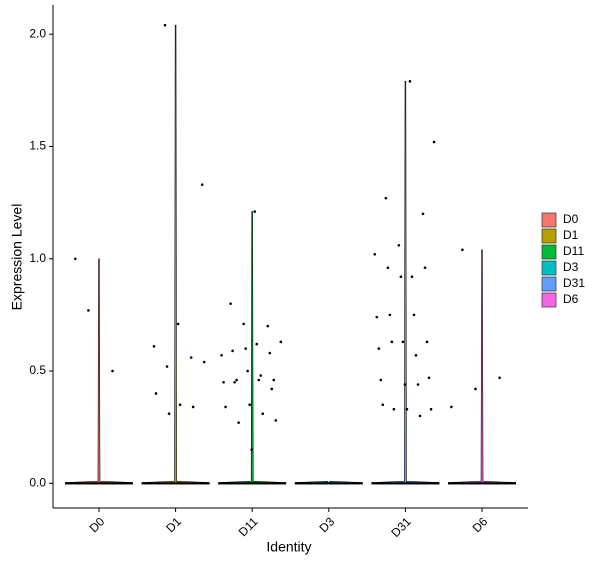  What do you see at coordinates (248, 526) in the screenshot?
I see `x-tick-label: D11` at bounding box center [248, 526].